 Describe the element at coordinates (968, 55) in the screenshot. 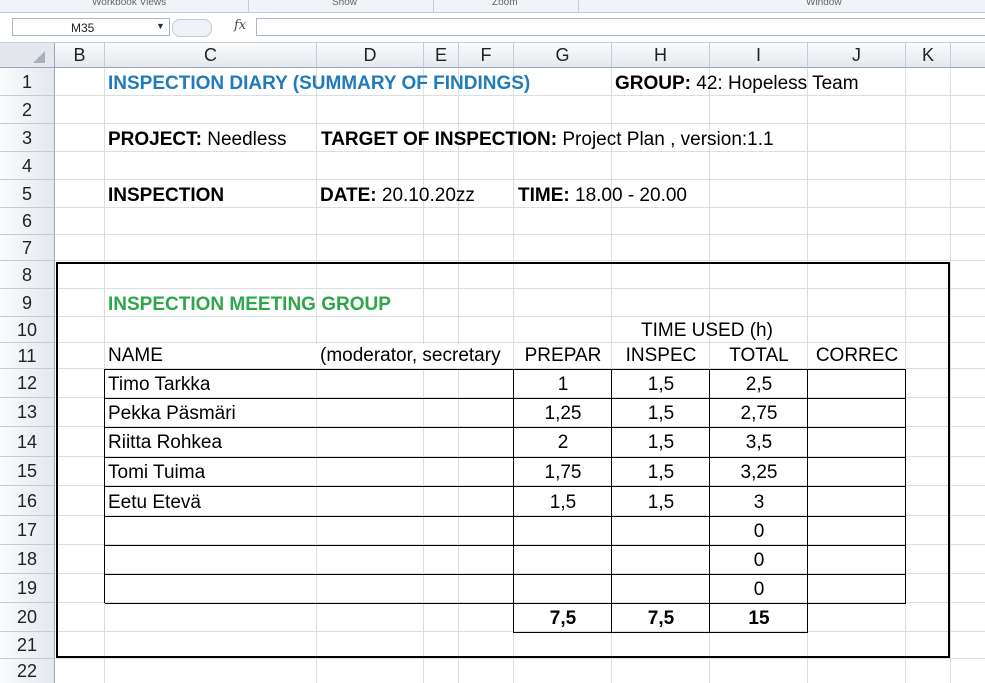

I see `column-header-next` at that location.